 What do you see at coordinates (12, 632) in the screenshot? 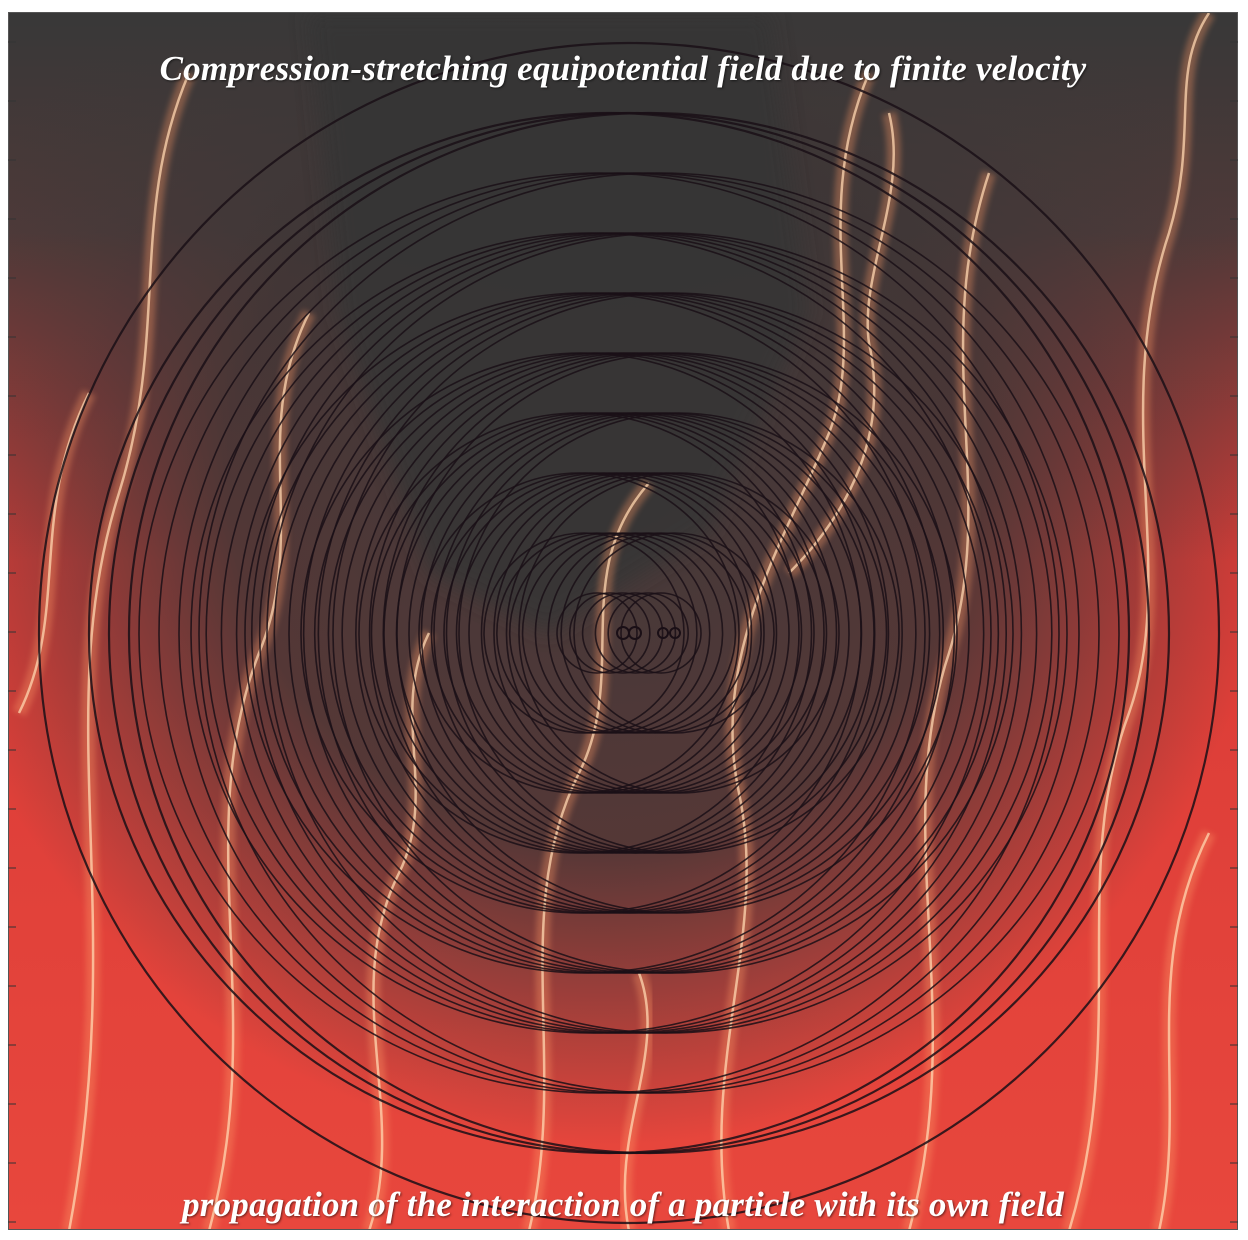
I see `left-axis-ticks` at bounding box center [12, 632].